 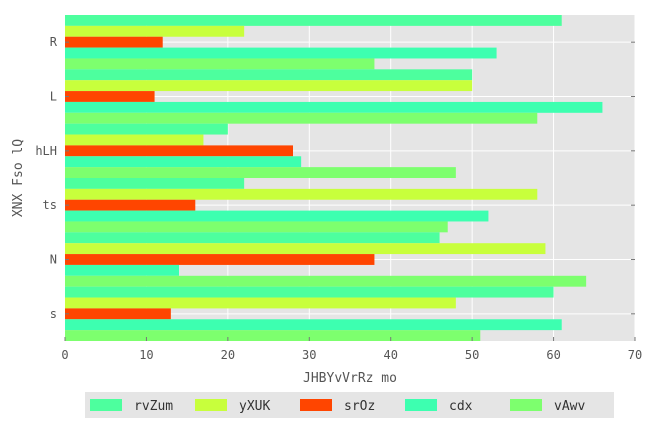 What do you see at coordinates (313, 325) in the screenshot?
I see `bar-cdx-s` at bounding box center [313, 325].